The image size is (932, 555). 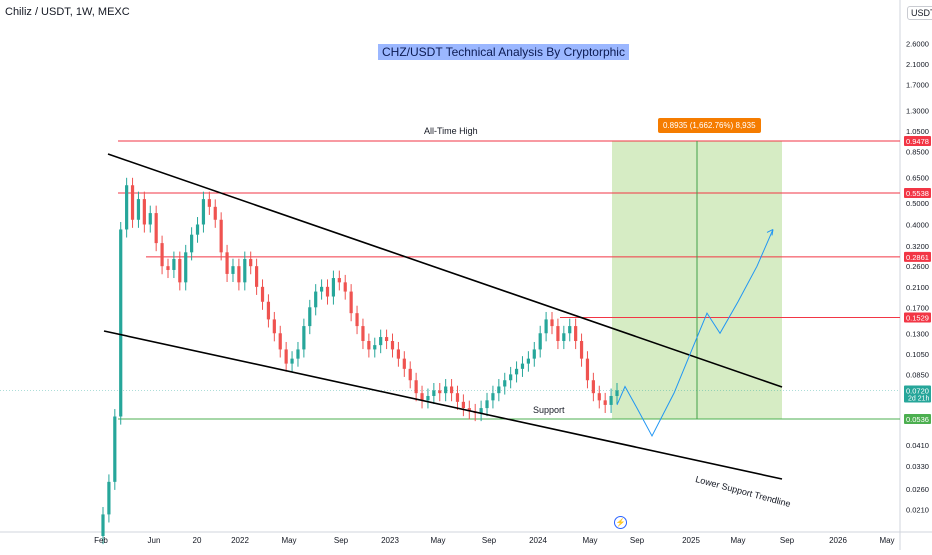 What do you see at coordinates (691, 540) in the screenshot?
I see `x-tick-label: 2025` at bounding box center [691, 540].